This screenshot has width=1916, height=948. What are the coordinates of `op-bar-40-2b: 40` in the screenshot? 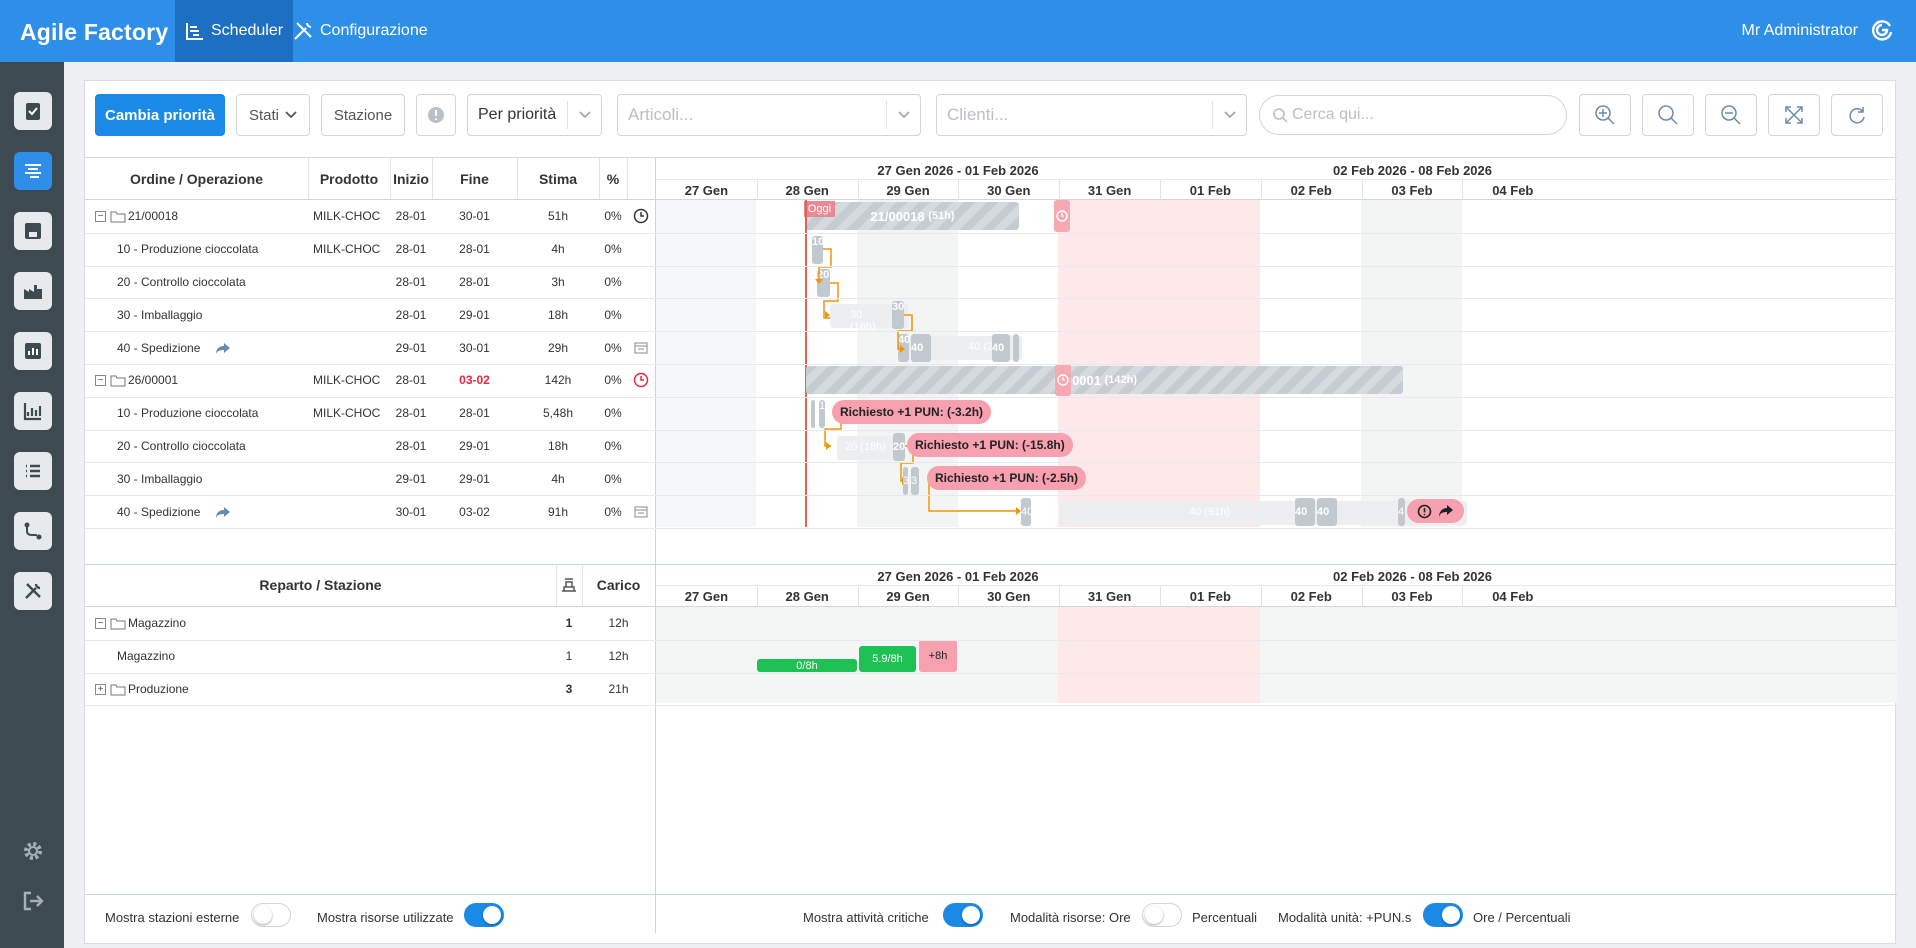 It's located at (1305, 512).